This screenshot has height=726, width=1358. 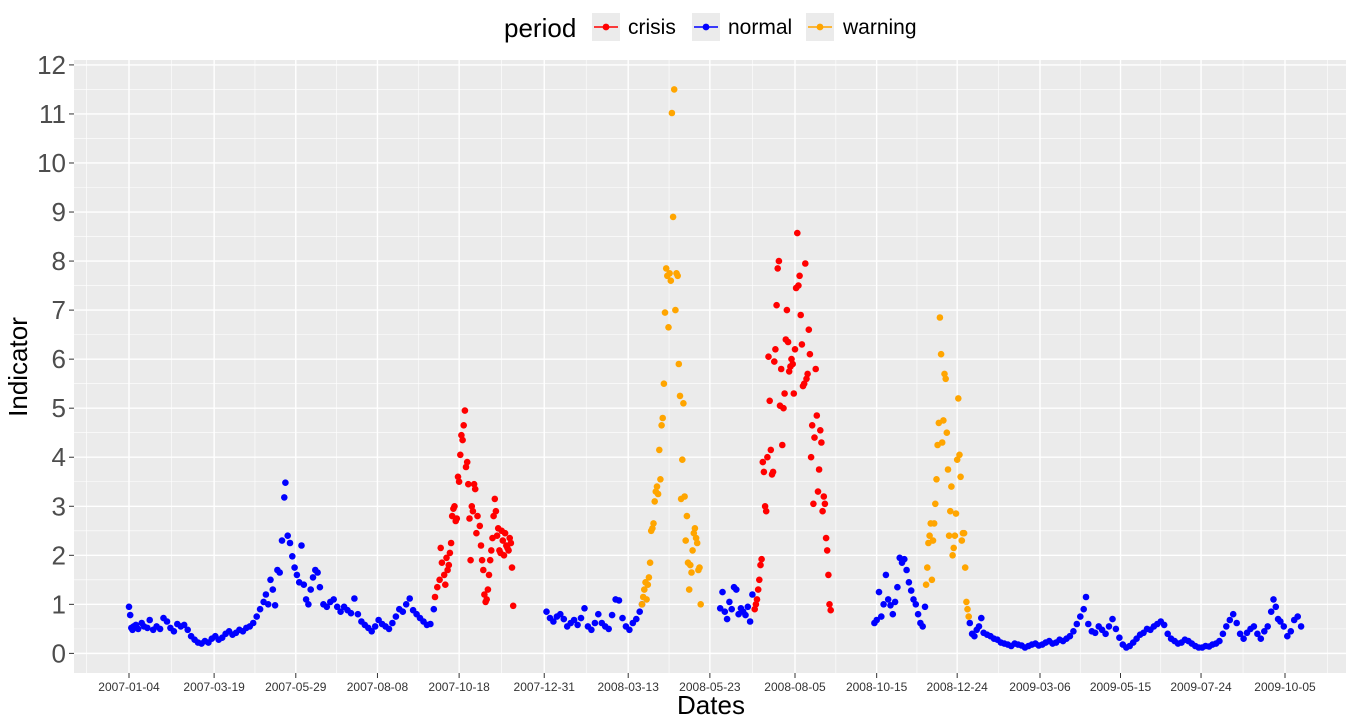 What do you see at coordinates (820, 27) in the screenshot?
I see `legend-key-warning` at bounding box center [820, 27].